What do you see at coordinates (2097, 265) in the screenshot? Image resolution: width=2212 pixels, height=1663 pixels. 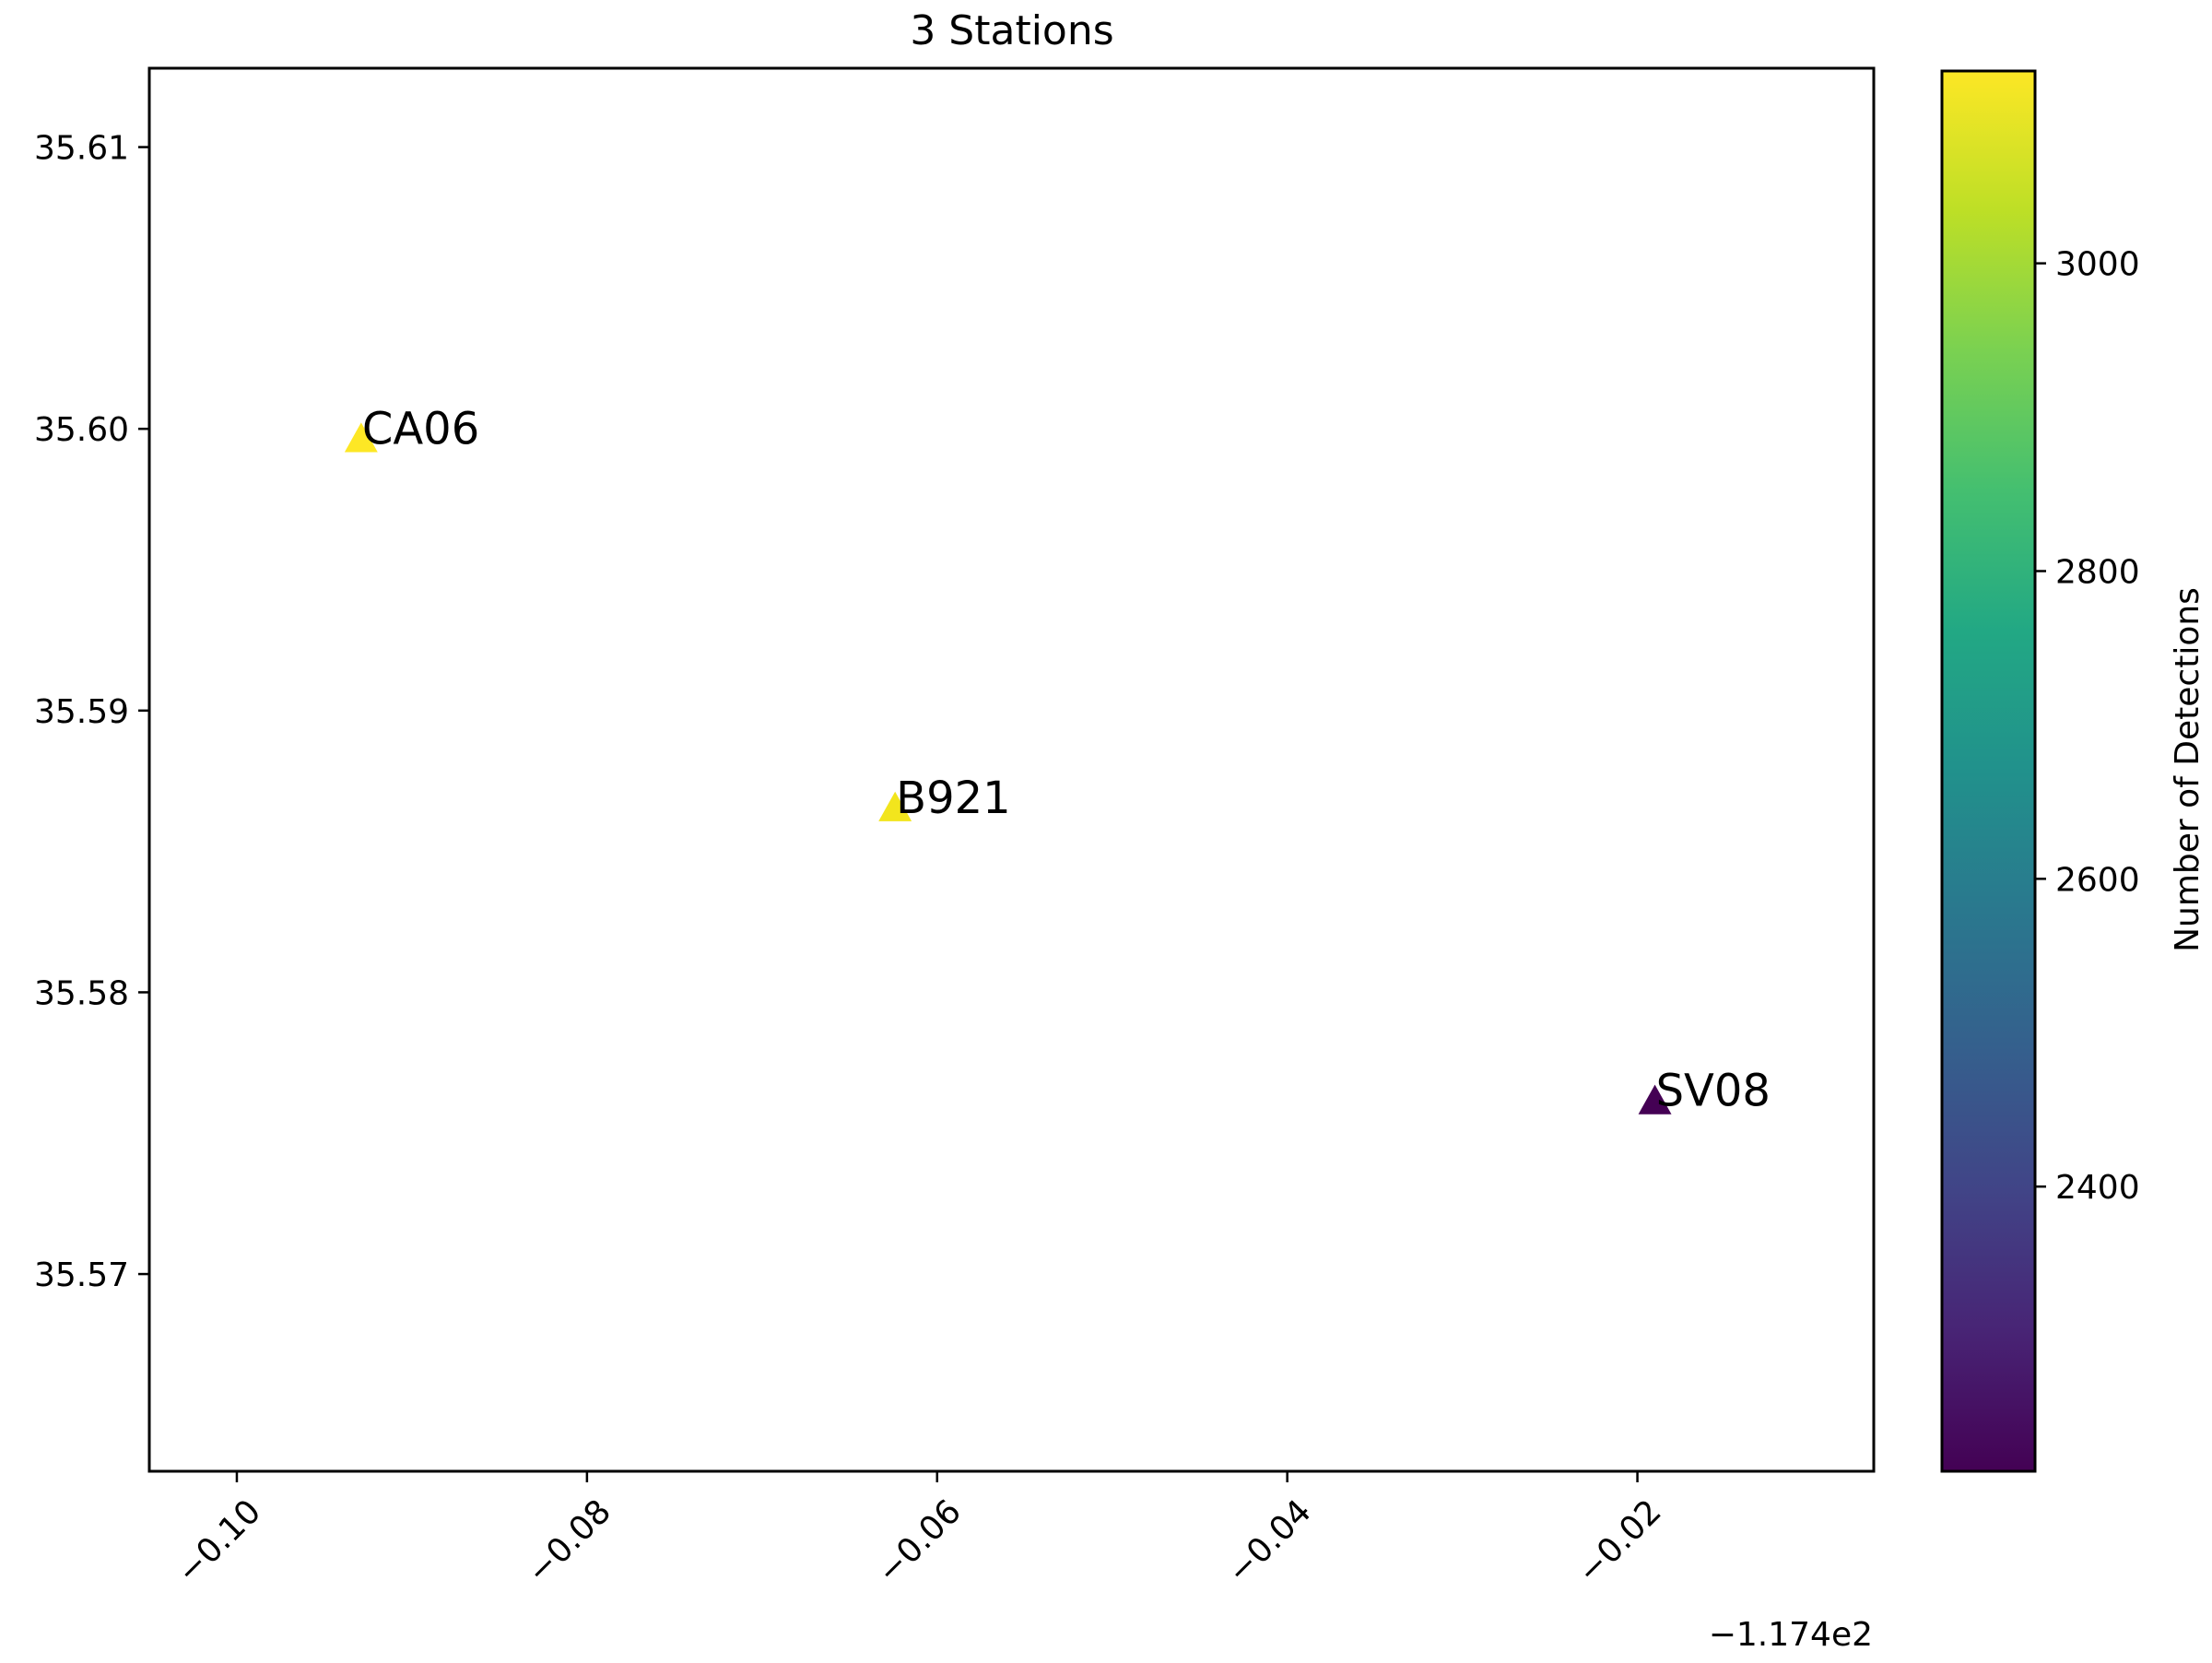 I see `colorbar-tick-label: 3000` at bounding box center [2097, 265].